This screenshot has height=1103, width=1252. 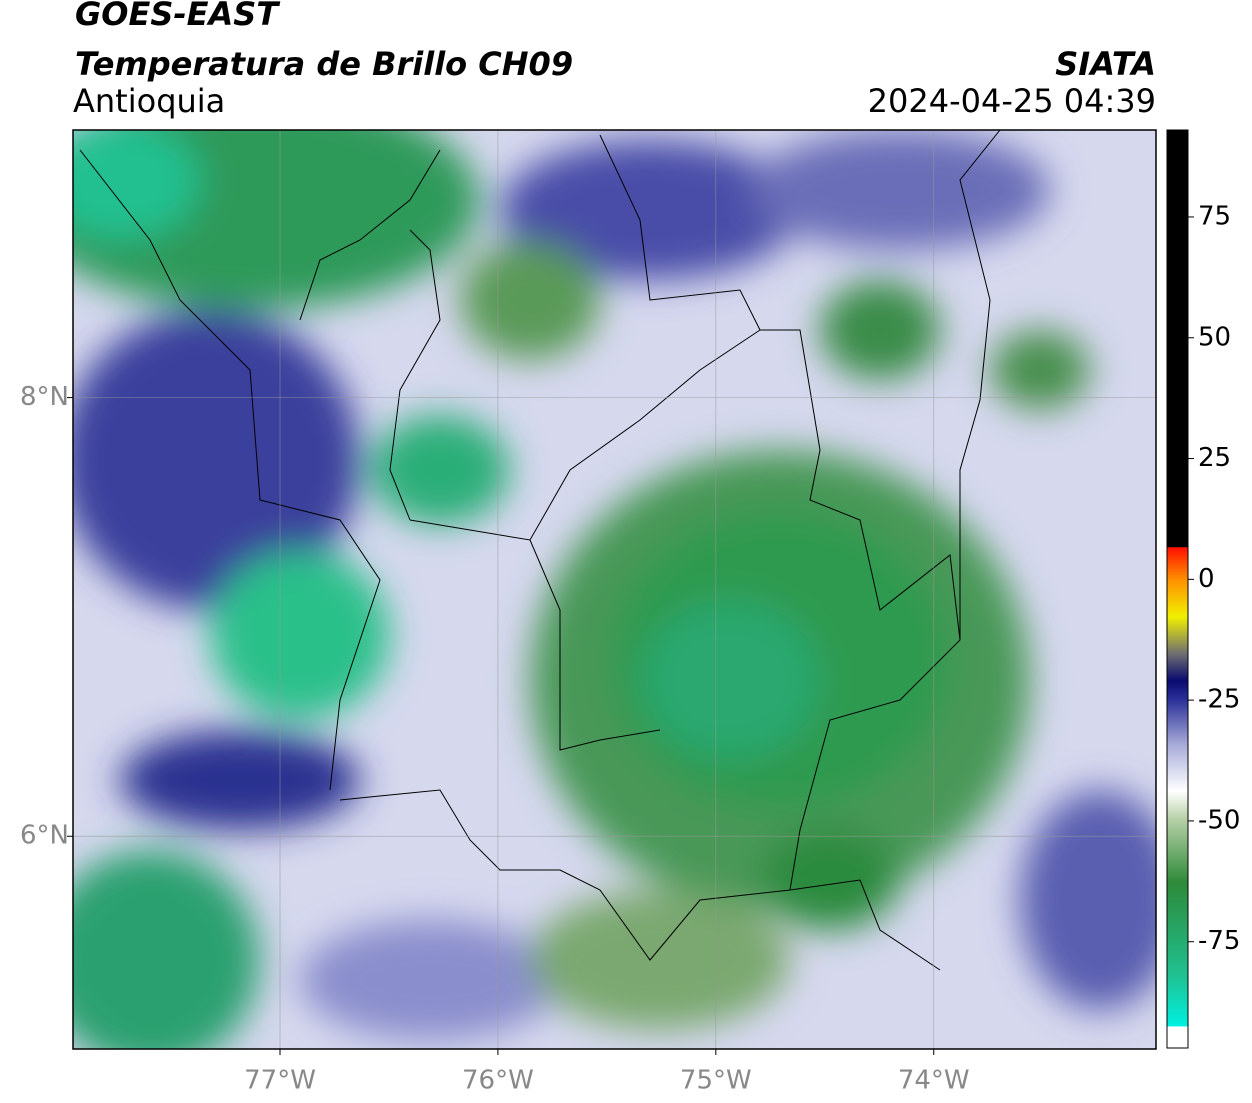 I want to click on colorbar-tick-label: 25, so click(x=1214, y=458).